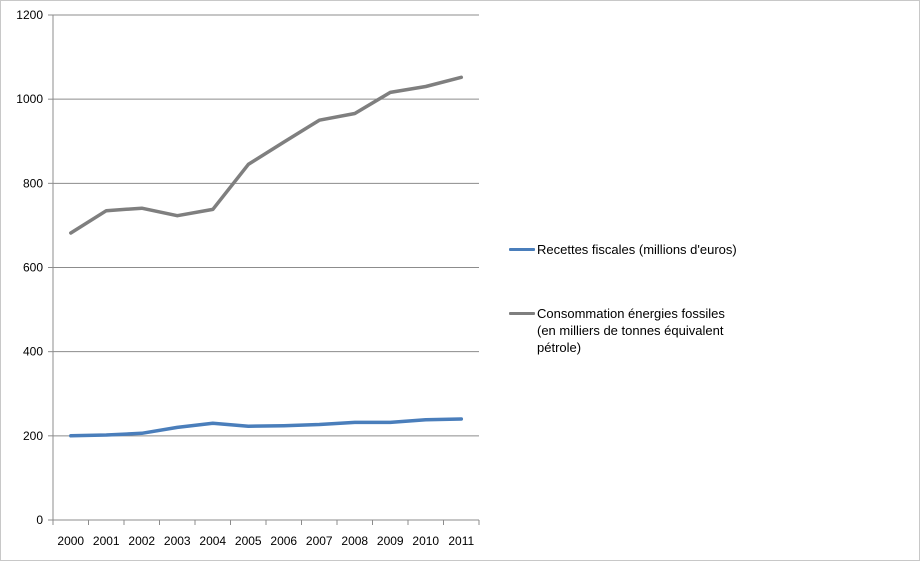 This screenshot has height=561, width=920. I want to click on y-tick-label-1000: 1000, so click(29, 99).